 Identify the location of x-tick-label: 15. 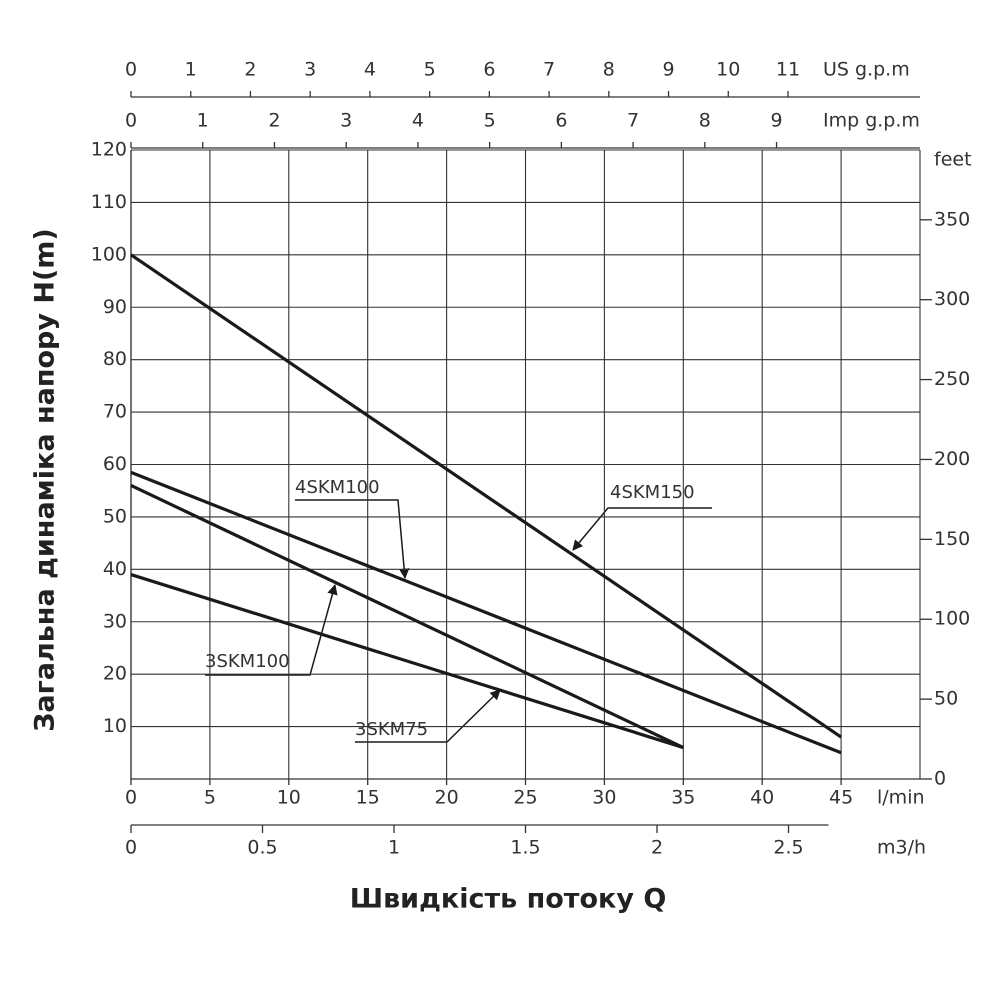
(368, 798).